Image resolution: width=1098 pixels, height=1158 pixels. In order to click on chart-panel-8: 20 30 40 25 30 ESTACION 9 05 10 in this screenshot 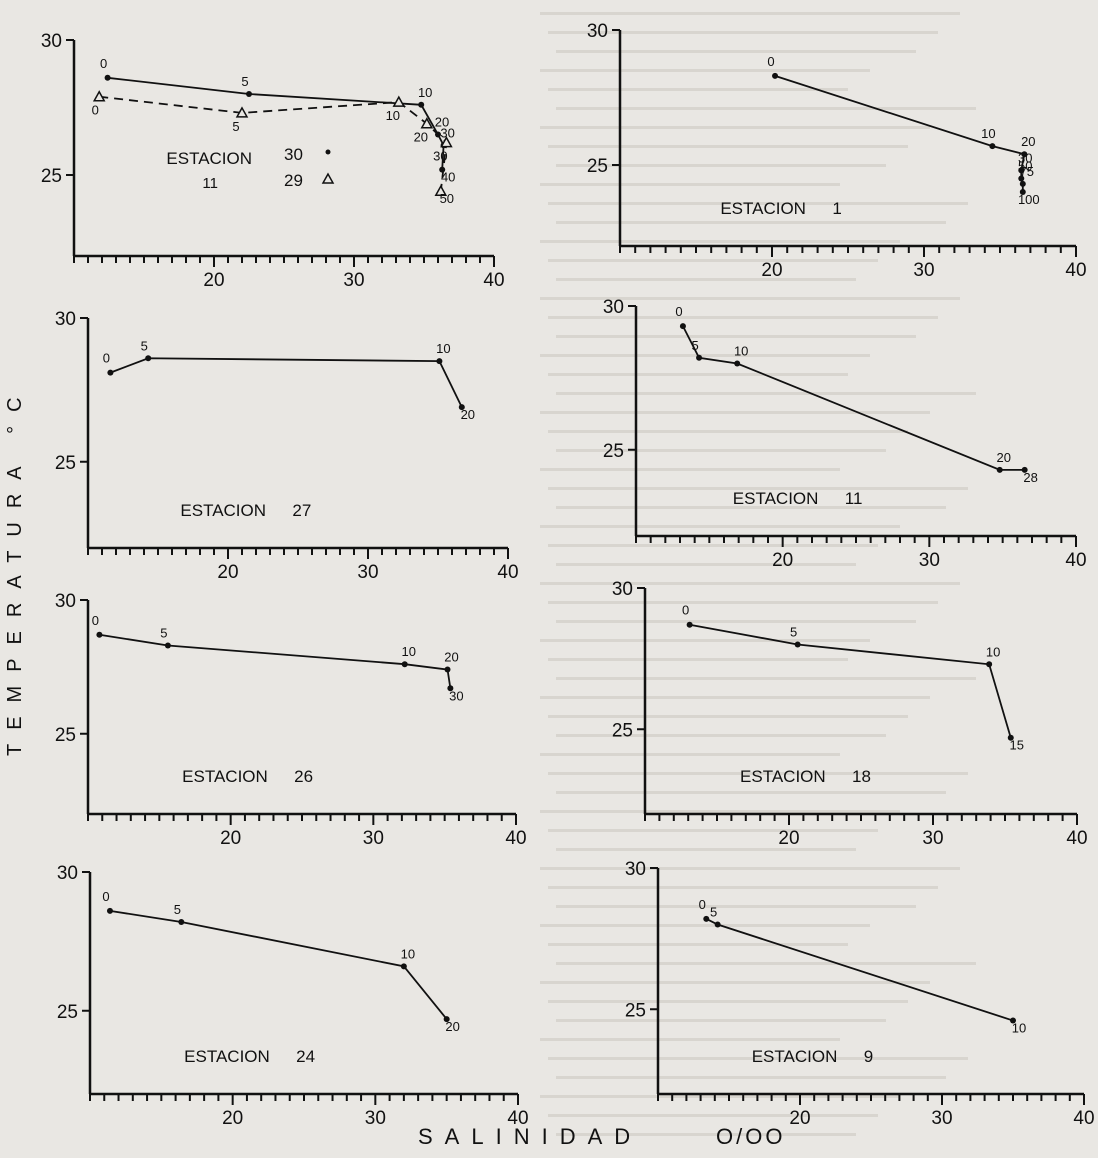, I will do `click(860, 994)`.